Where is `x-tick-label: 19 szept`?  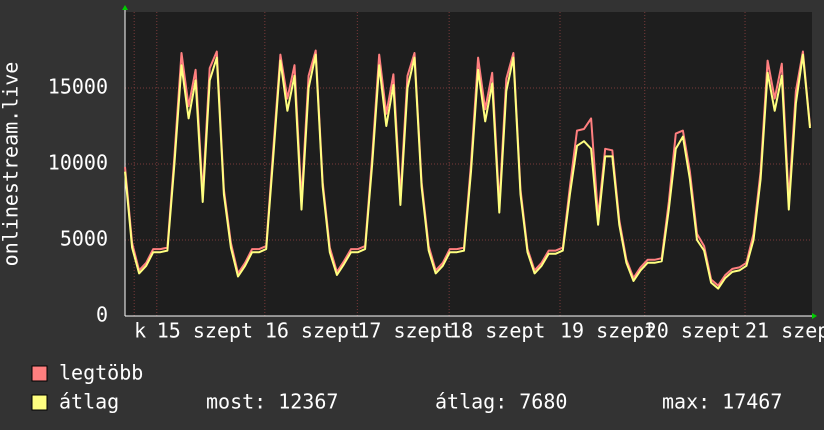 x-tick-label: 19 szept is located at coordinates (608, 331).